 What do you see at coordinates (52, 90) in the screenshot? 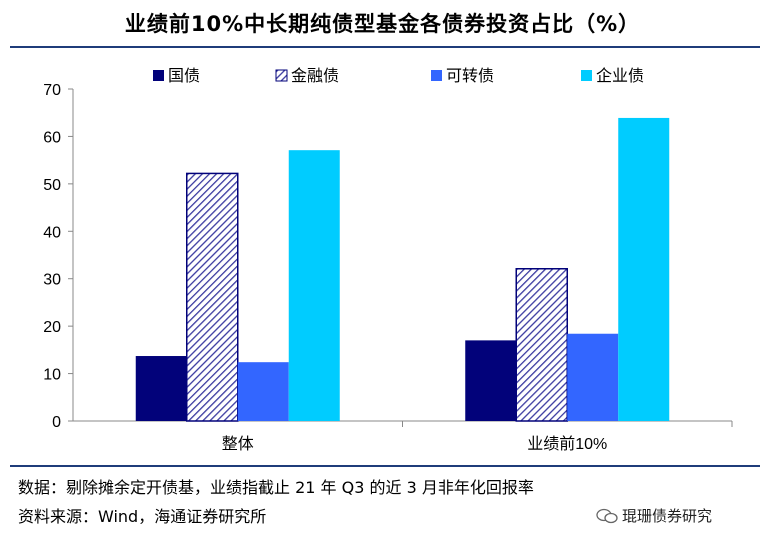
I see `y-tick-label: 70` at bounding box center [52, 90].